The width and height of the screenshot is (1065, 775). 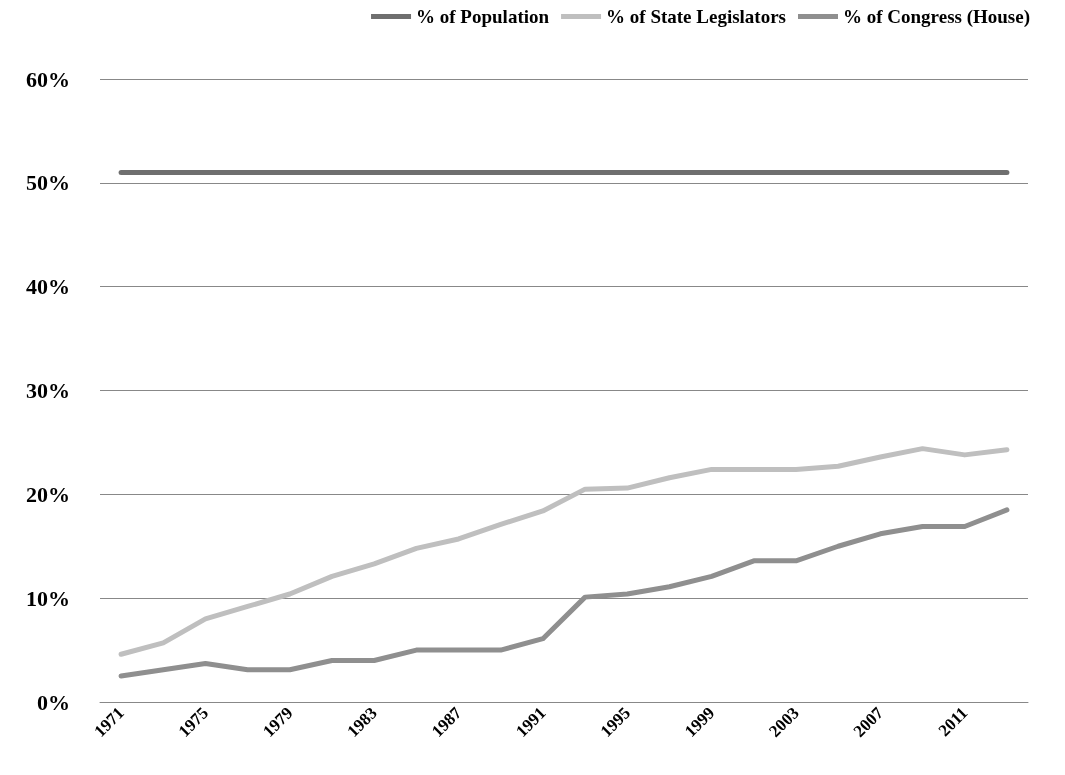 What do you see at coordinates (48, 287) in the screenshot?
I see `y-tick-label: 40%` at bounding box center [48, 287].